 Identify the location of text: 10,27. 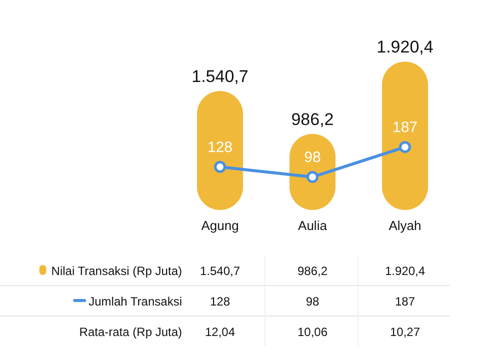
(405, 332).